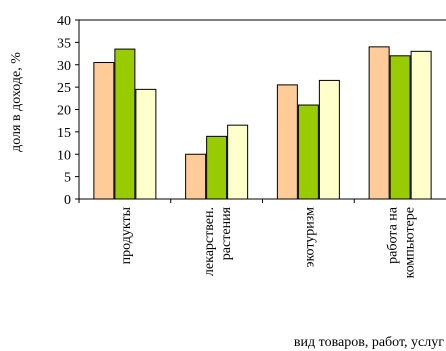  Describe the element at coordinates (64, 155) in the screenshot. I see `y-tick-label: 10` at that location.